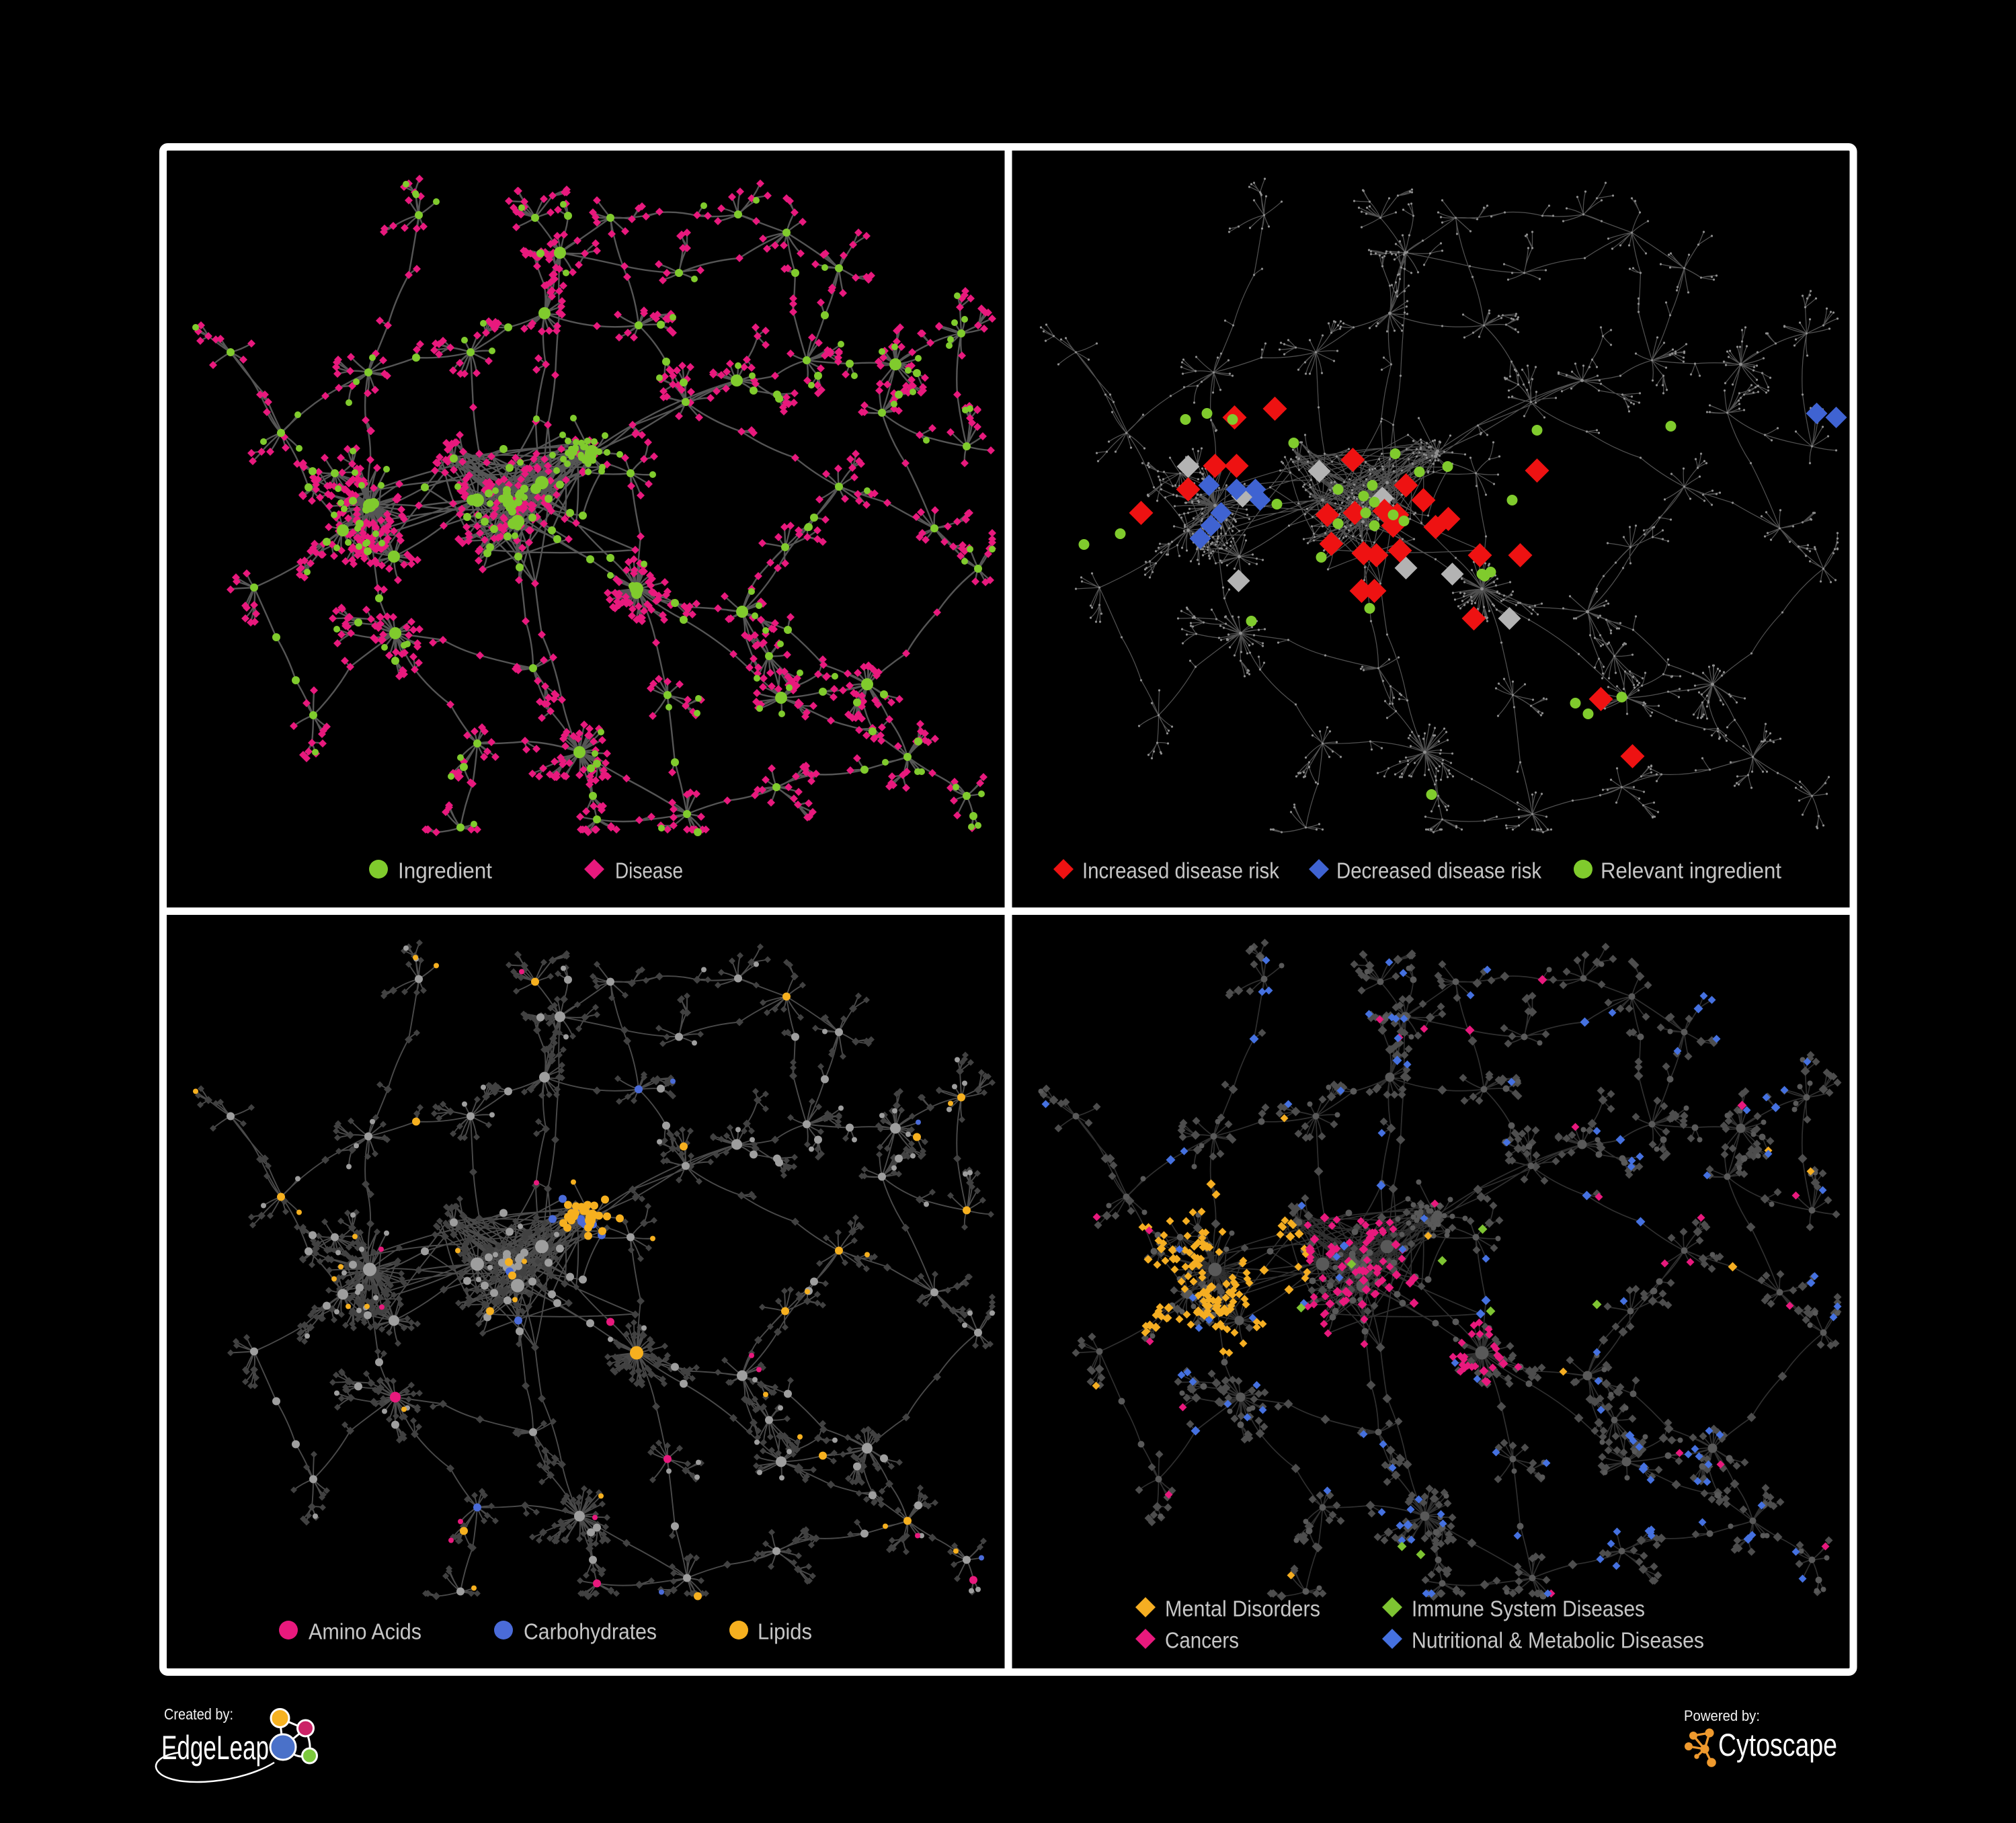  What do you see at coordinates (215, 1748) in the screenshot?
I see `svg-text: EdgeLeap` at bounding box center [215, 1748].